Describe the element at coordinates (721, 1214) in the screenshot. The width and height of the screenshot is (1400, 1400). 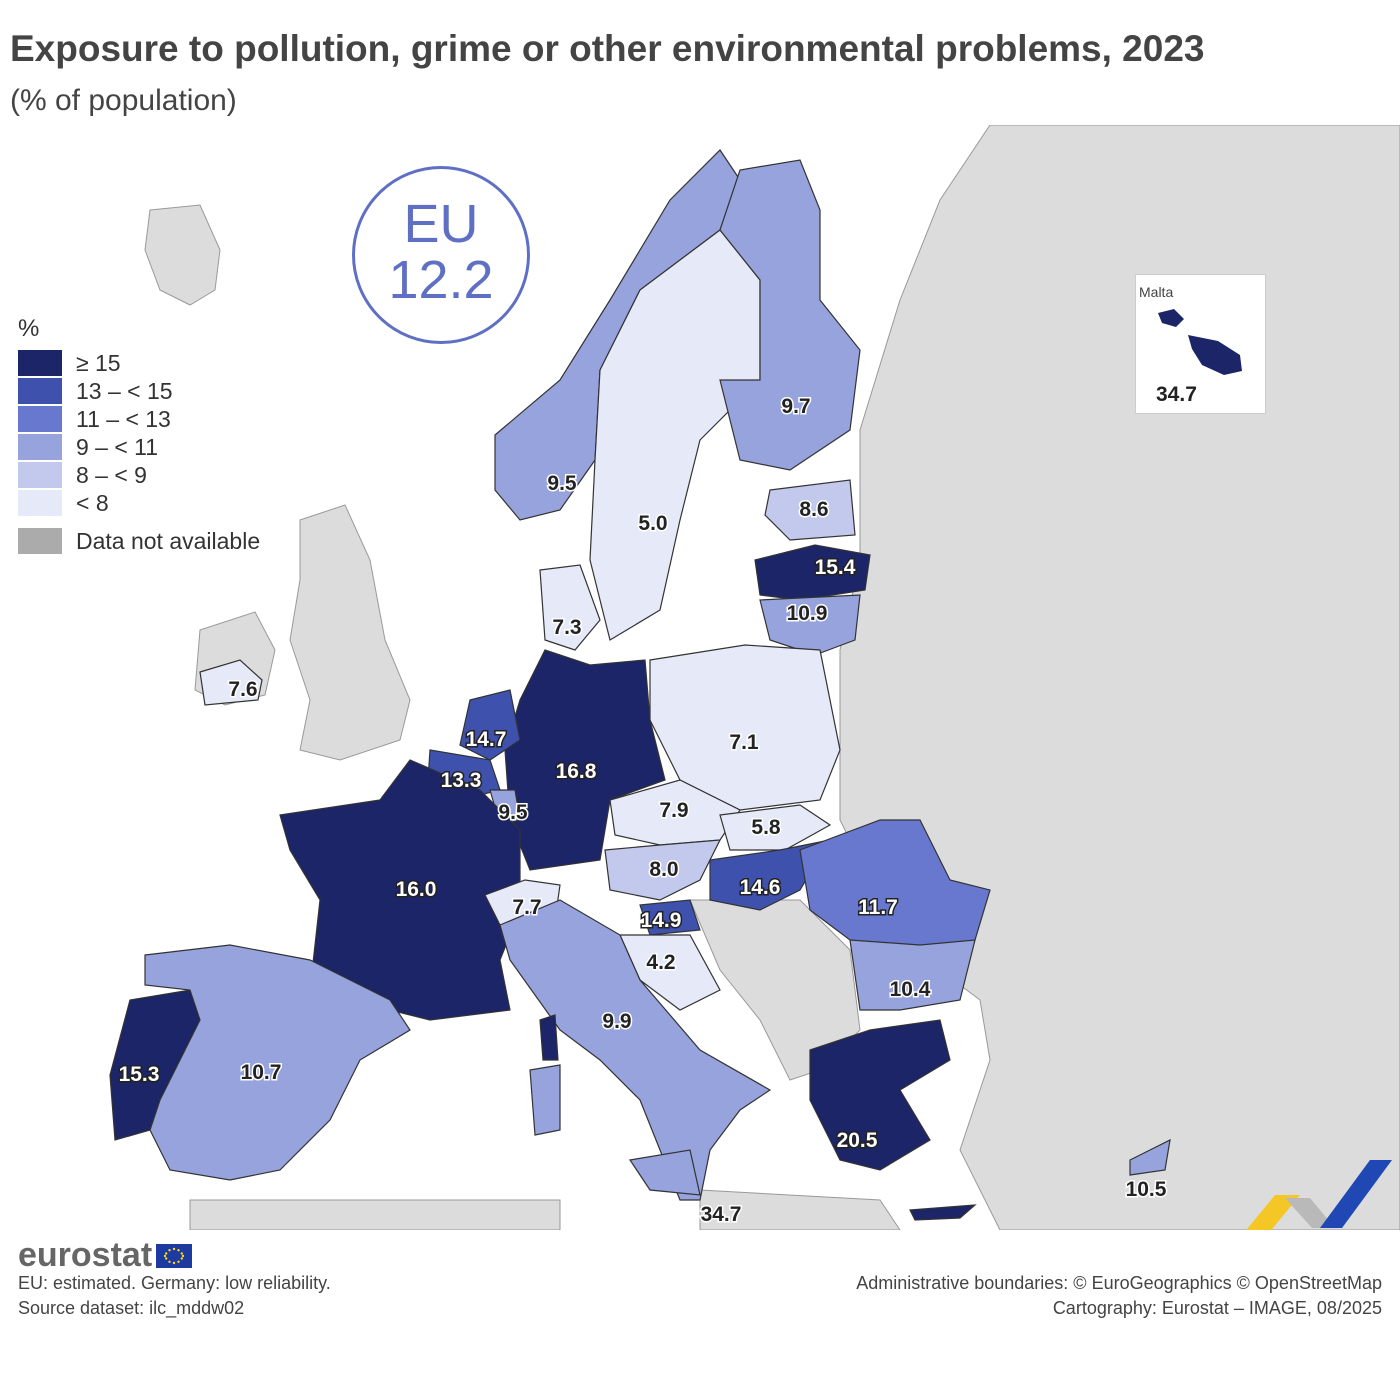
I see `country-value-label: 34.7` at that location.